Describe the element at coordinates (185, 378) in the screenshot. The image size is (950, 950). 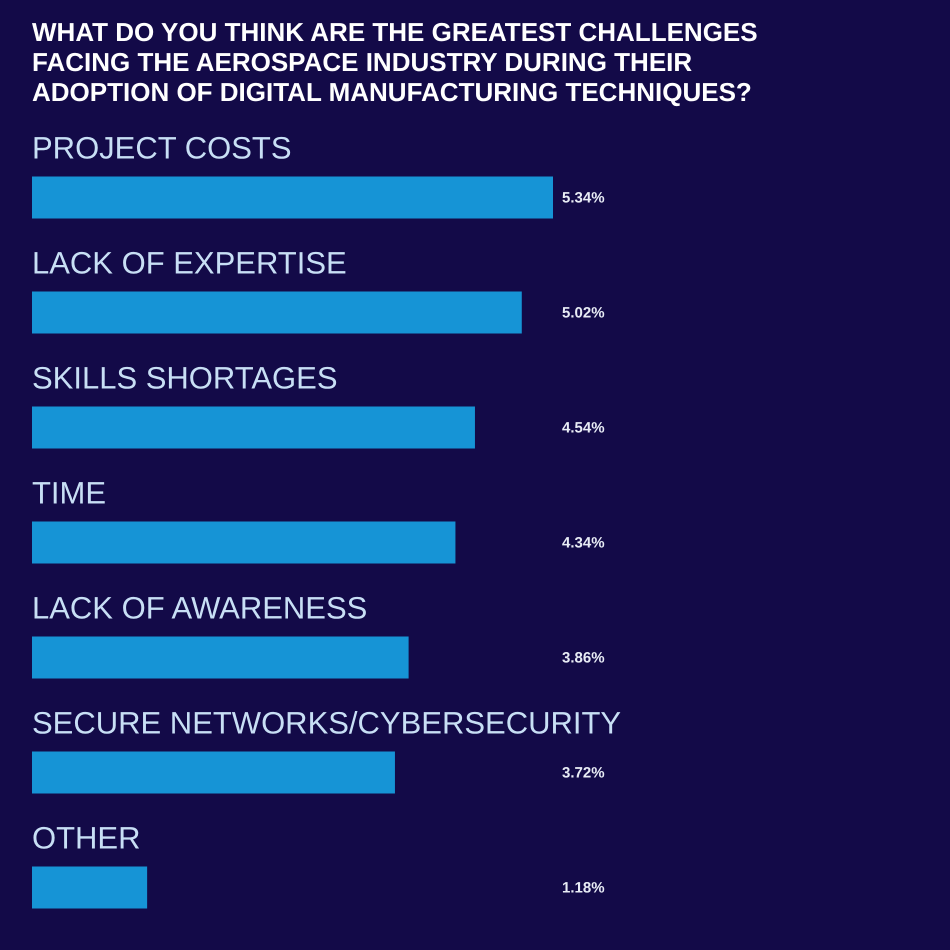
I see `y-tick-label: SKILLS SHORTAGES` at that location.